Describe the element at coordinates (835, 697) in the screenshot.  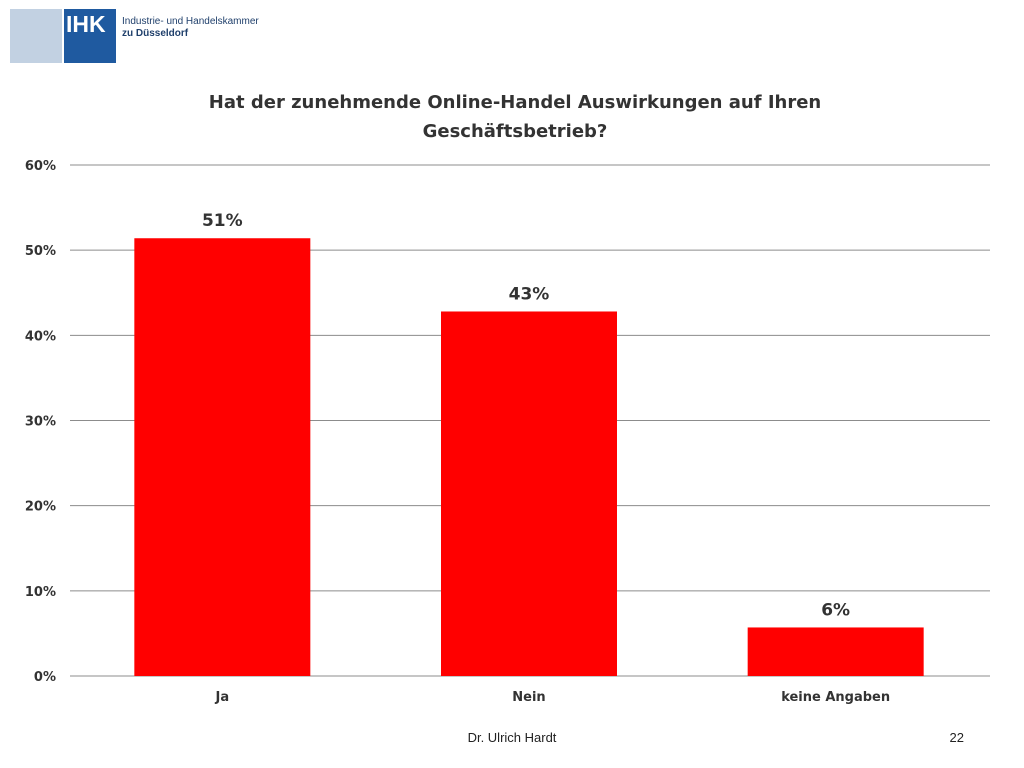
I see `x-tick-label: keine Angaben` at that location.